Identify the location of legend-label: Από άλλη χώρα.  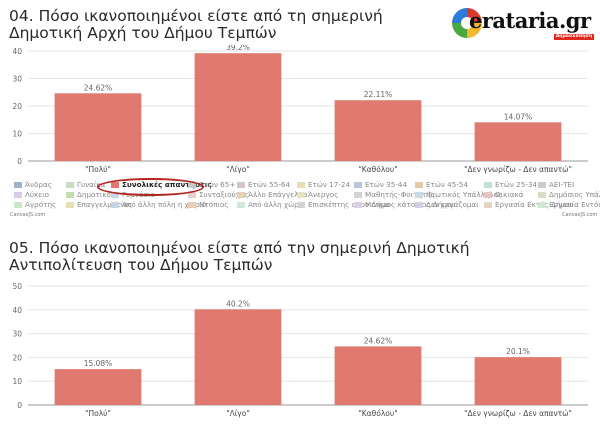
(276, 204).